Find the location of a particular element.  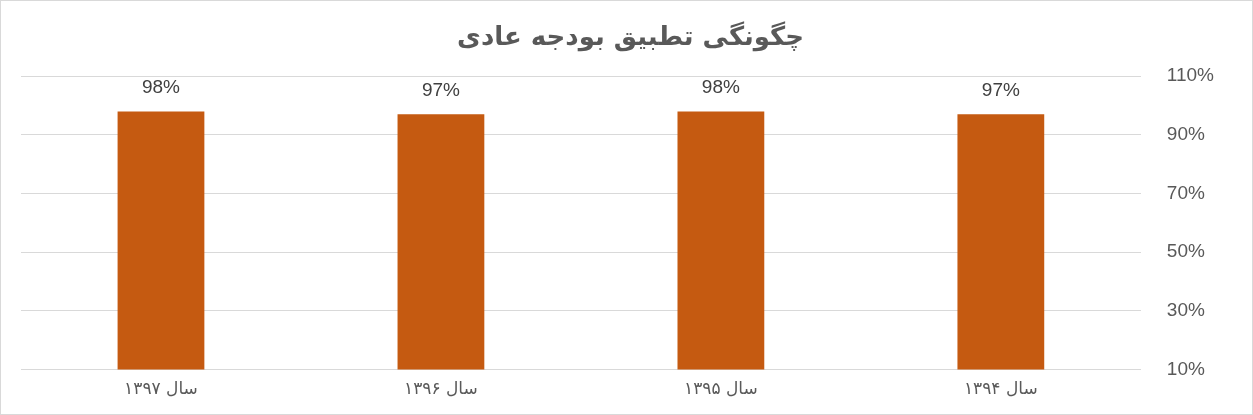

y-tick-label: 50% is located at coordinates (1185, 251).